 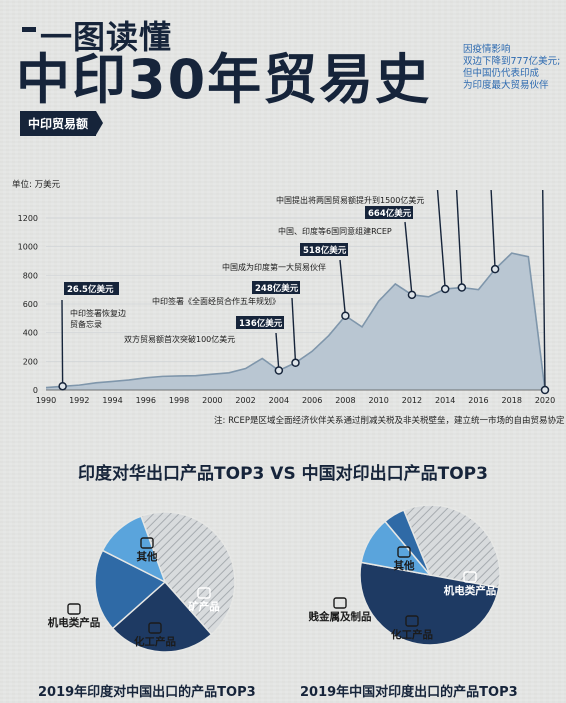 What do you see at coordinates (512, 61) in the screenshot?
I see `note-line: 双边下降到777亿美元;` at bounding box center [512, 61].